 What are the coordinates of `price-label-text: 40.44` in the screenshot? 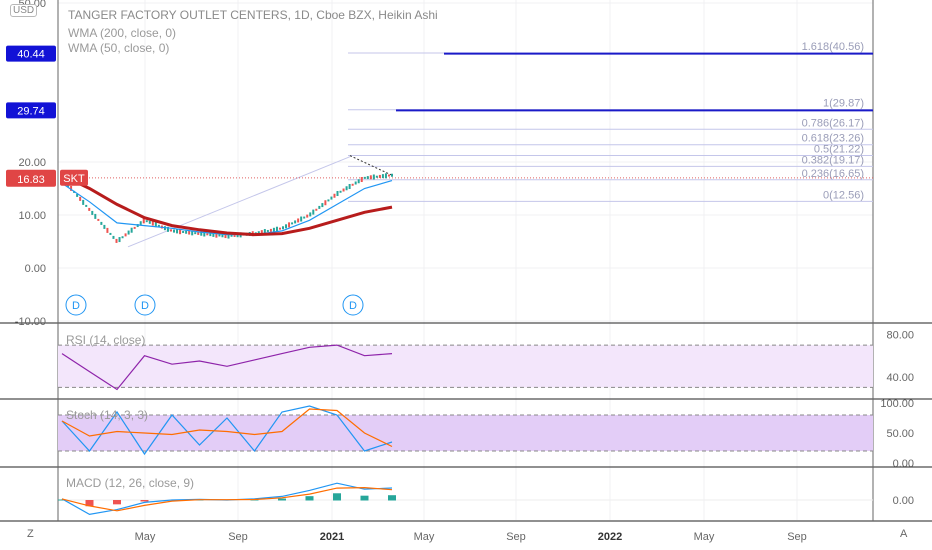 It's located at (31, 55).